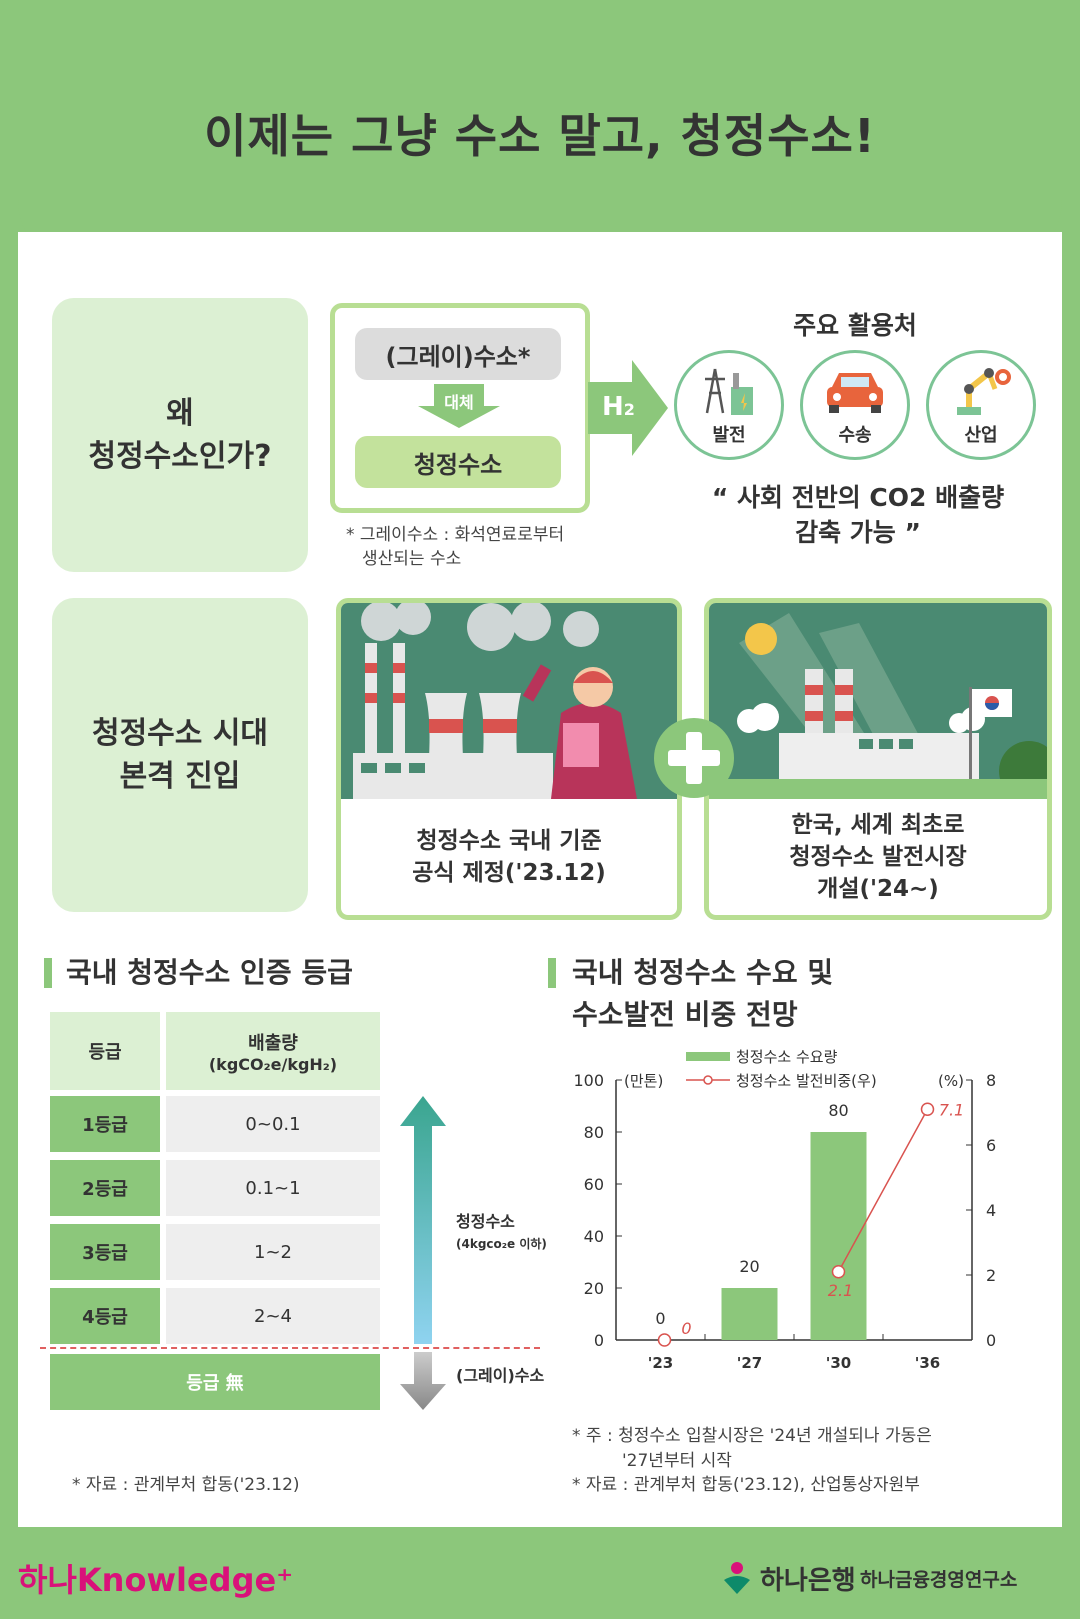  Describe the element at coordinates (858, 497) in the screenshot. I see `quote-line1: “ 사회 전반의 CO2 배출량` at that location.